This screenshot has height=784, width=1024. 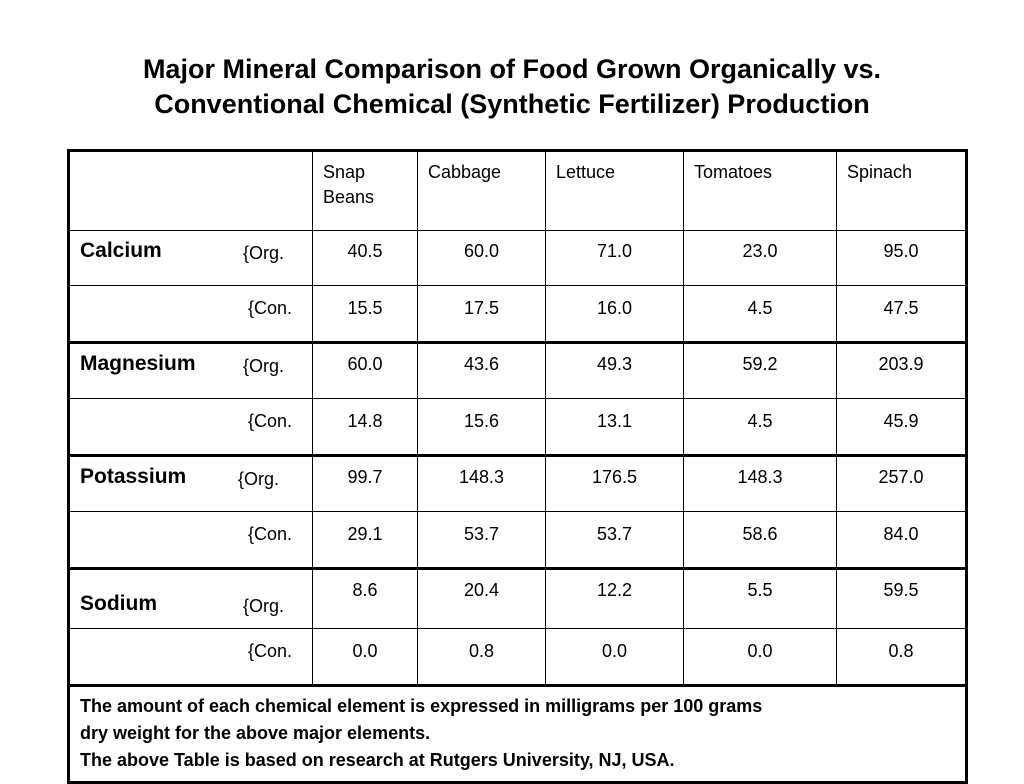 What do you see at coordinates (190, 190) in the screenshot?
I see `header-empty-cell` at bounding box center [190, 190].